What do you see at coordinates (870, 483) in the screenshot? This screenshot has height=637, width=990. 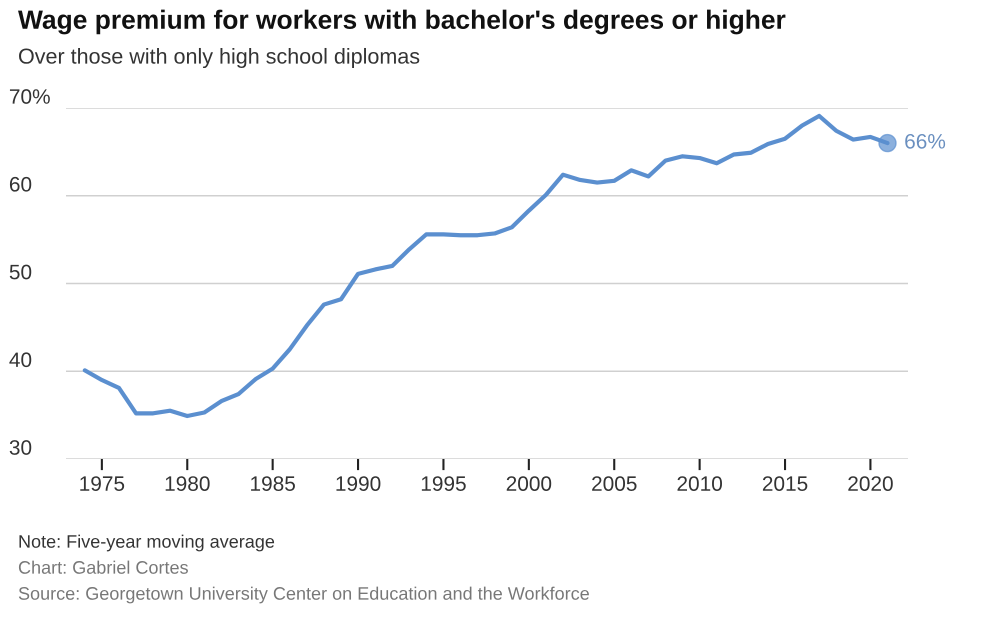 I see `x-tick-label: 2020` at bounding box center [870, 483].